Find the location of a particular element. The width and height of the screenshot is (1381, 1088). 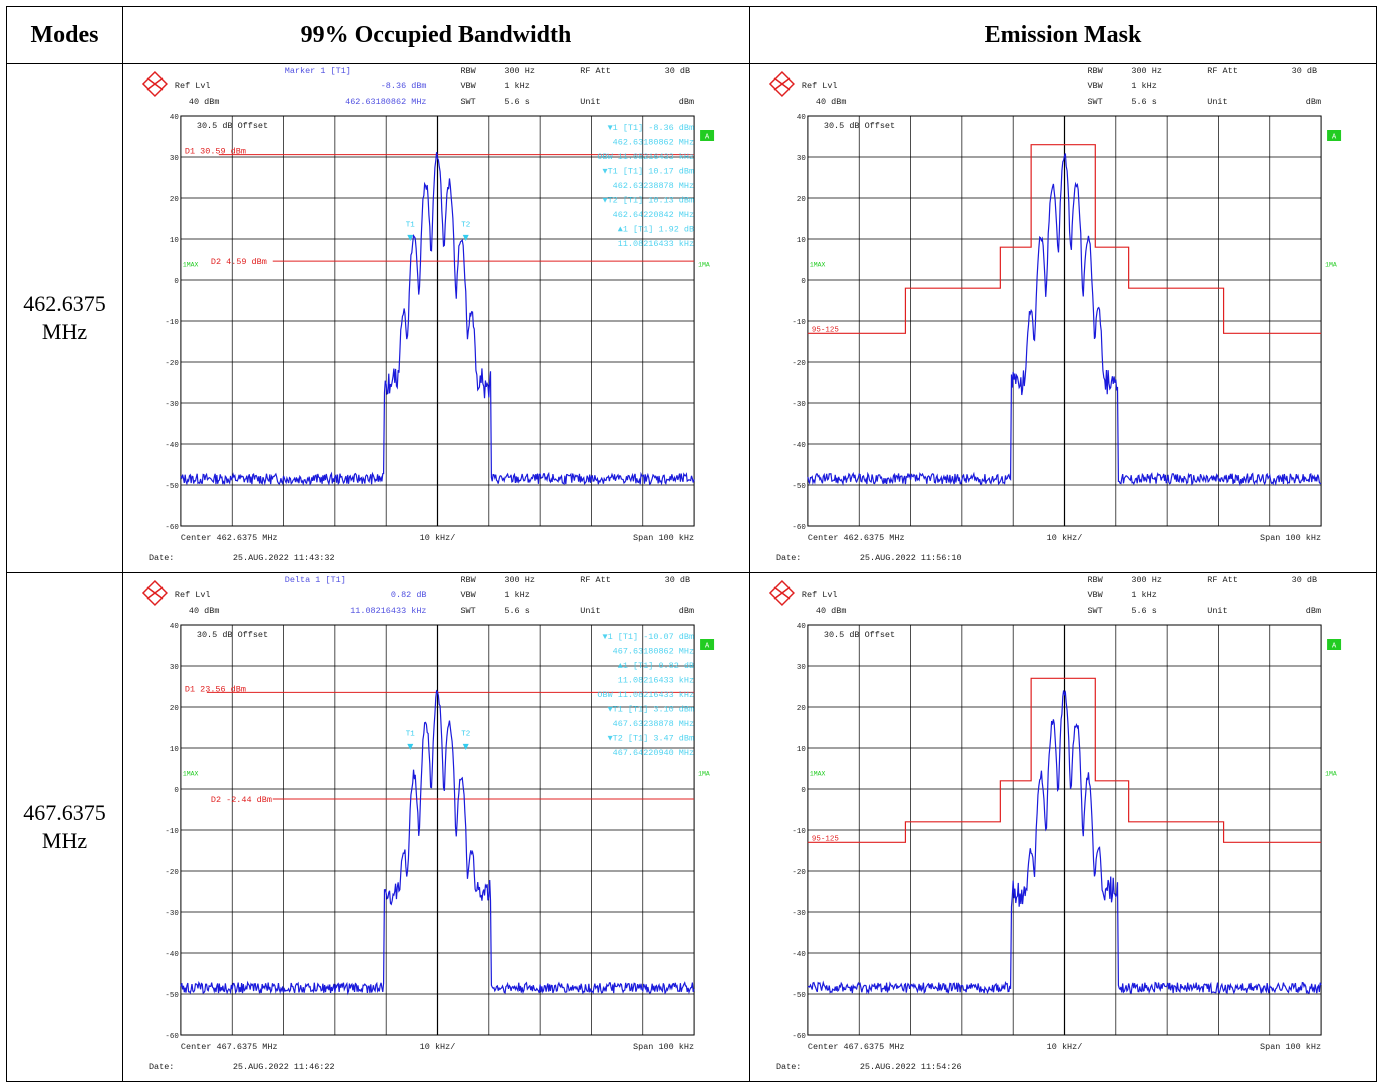

span-label: Span 100 kHz is located at coordinates (663, 1047).